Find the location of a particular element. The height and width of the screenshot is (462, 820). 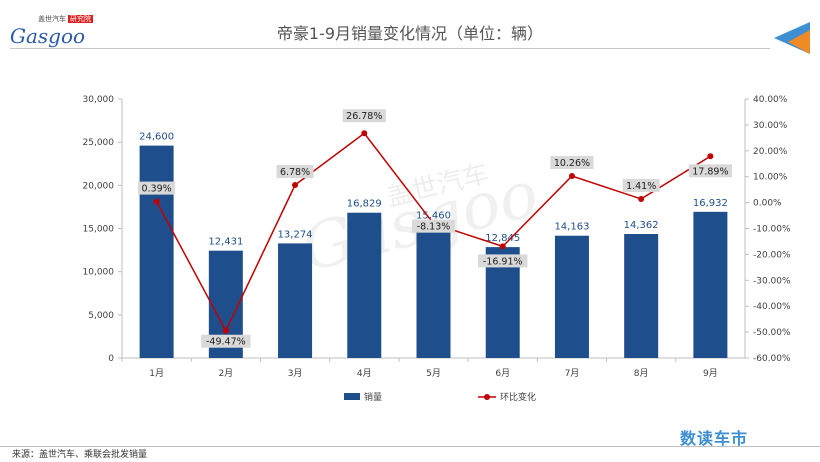

left-tick-label: 25,000 is located at coordinates (99, 143).